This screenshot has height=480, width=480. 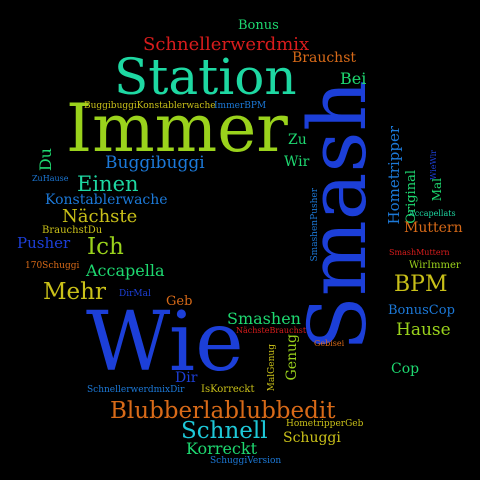 What do you see at coordinates (272, 368) in the screenshot?
I see `word-malgenug: MalGenug` at bounding box center [272, 368].